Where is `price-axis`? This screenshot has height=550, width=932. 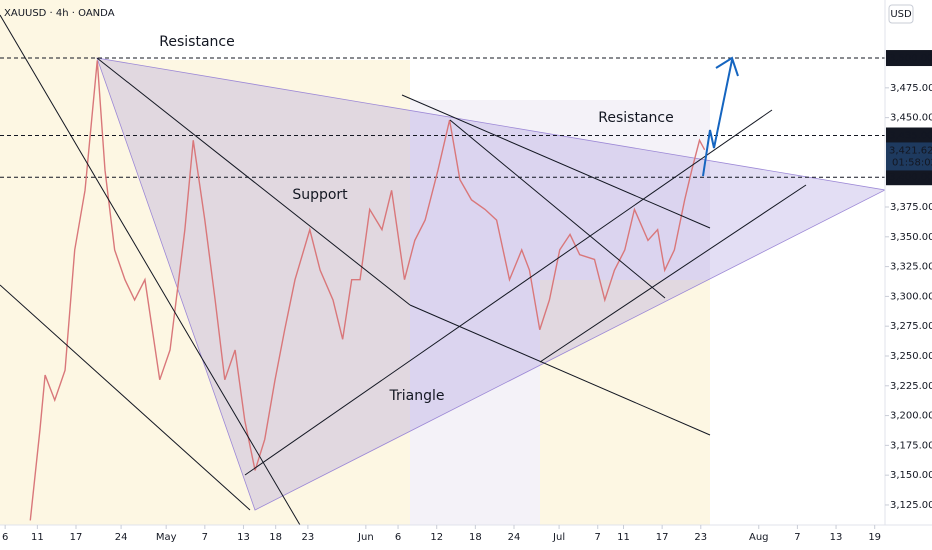 price-axis is located at coordinates (908, 275).